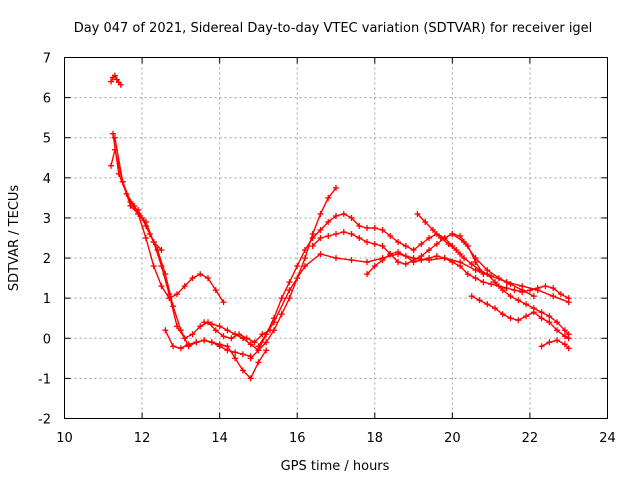 Image resolution: width=640 pixels, height=480 pixels. I want to click on y-tick-label: 4, so click(47, 179).